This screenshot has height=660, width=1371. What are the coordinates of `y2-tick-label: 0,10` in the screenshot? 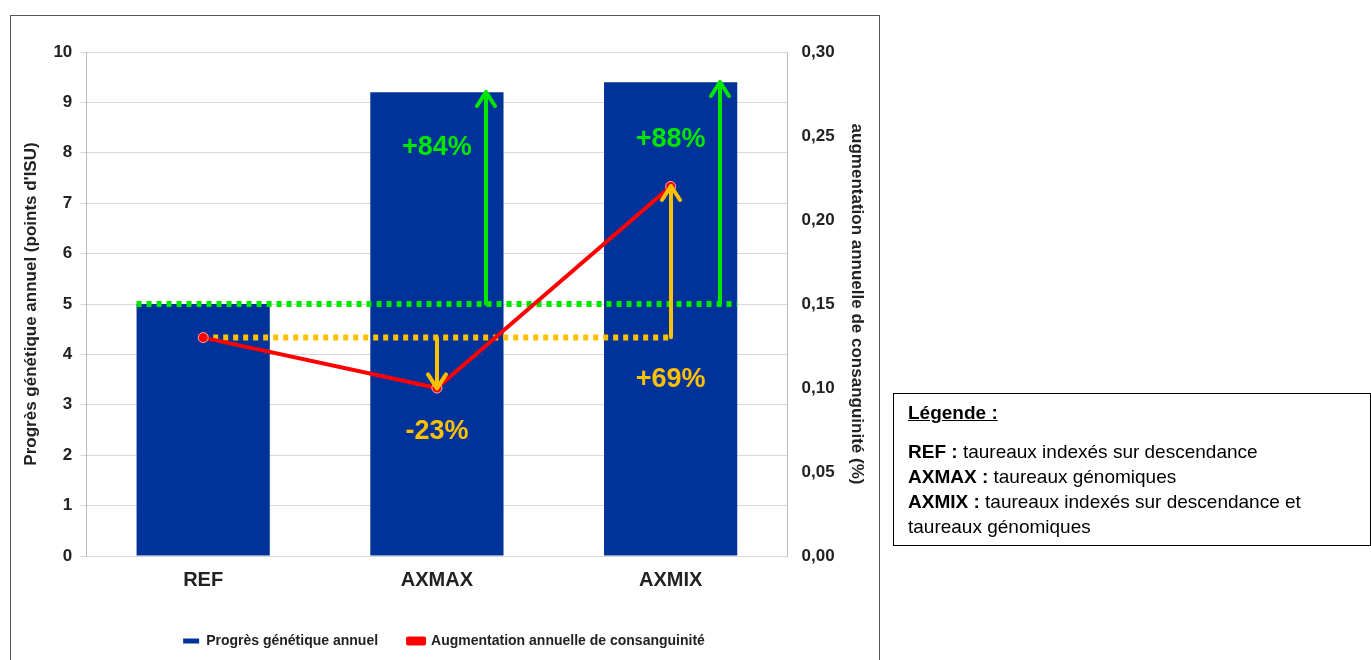 It's located at (818, 387).